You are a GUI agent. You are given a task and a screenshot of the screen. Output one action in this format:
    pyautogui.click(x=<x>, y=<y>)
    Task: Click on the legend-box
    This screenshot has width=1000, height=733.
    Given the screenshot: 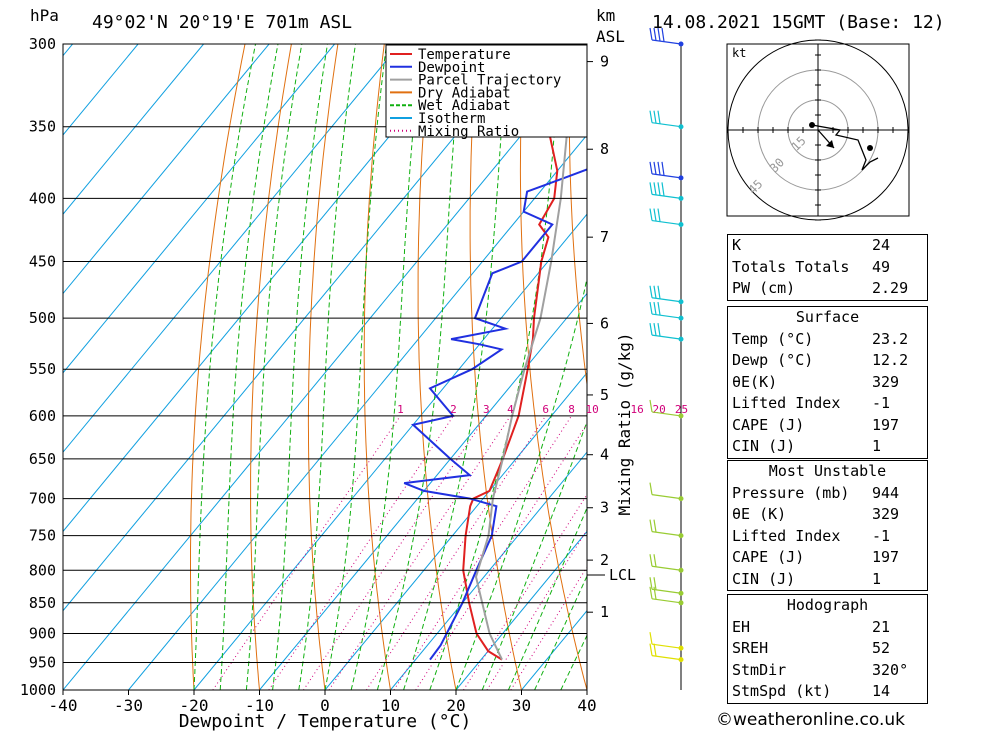 What is the action you would take?
    pyautogui.click(x=486, y=91)
    